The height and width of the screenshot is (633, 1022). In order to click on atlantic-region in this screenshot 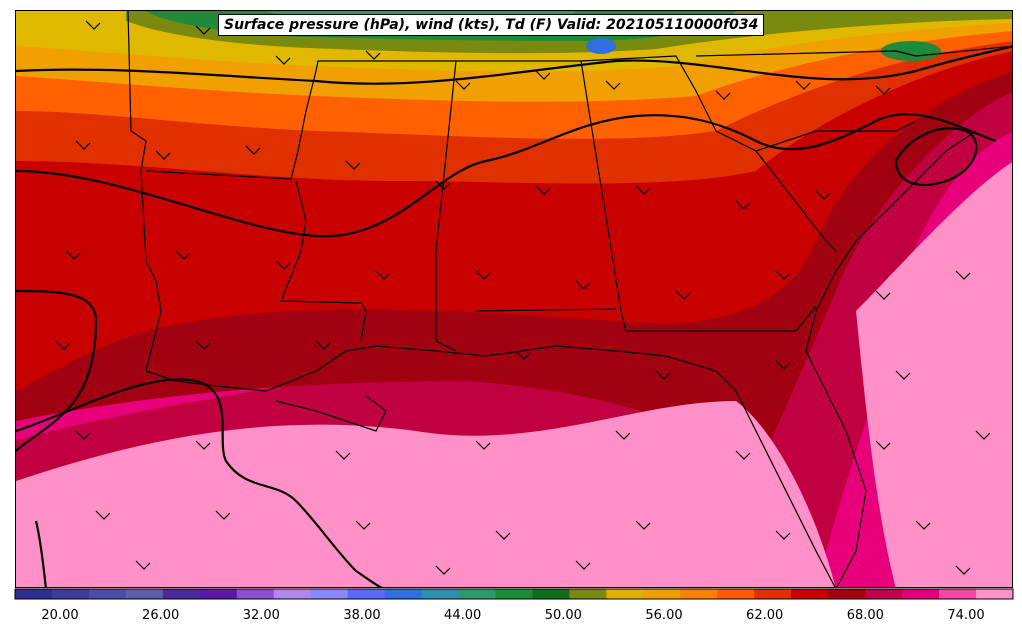, I will do `click(934, 374)`.